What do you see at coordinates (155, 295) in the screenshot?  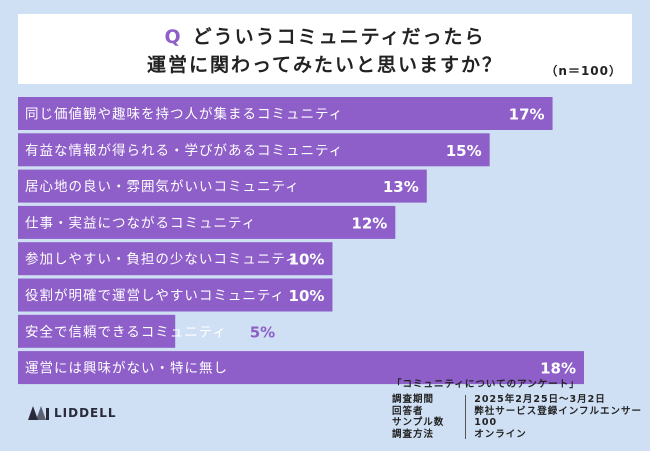 I see `bar-category-label: 役割が明確で運営しやすいコミュニティ` at bounding box center [155, 295].